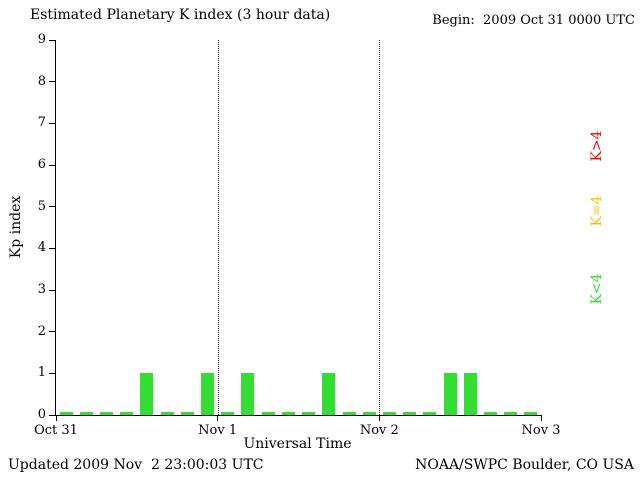  I want to click on updated-text: Updated 2009 Nov 2 23:00:03 UTC, so click(136, 465).